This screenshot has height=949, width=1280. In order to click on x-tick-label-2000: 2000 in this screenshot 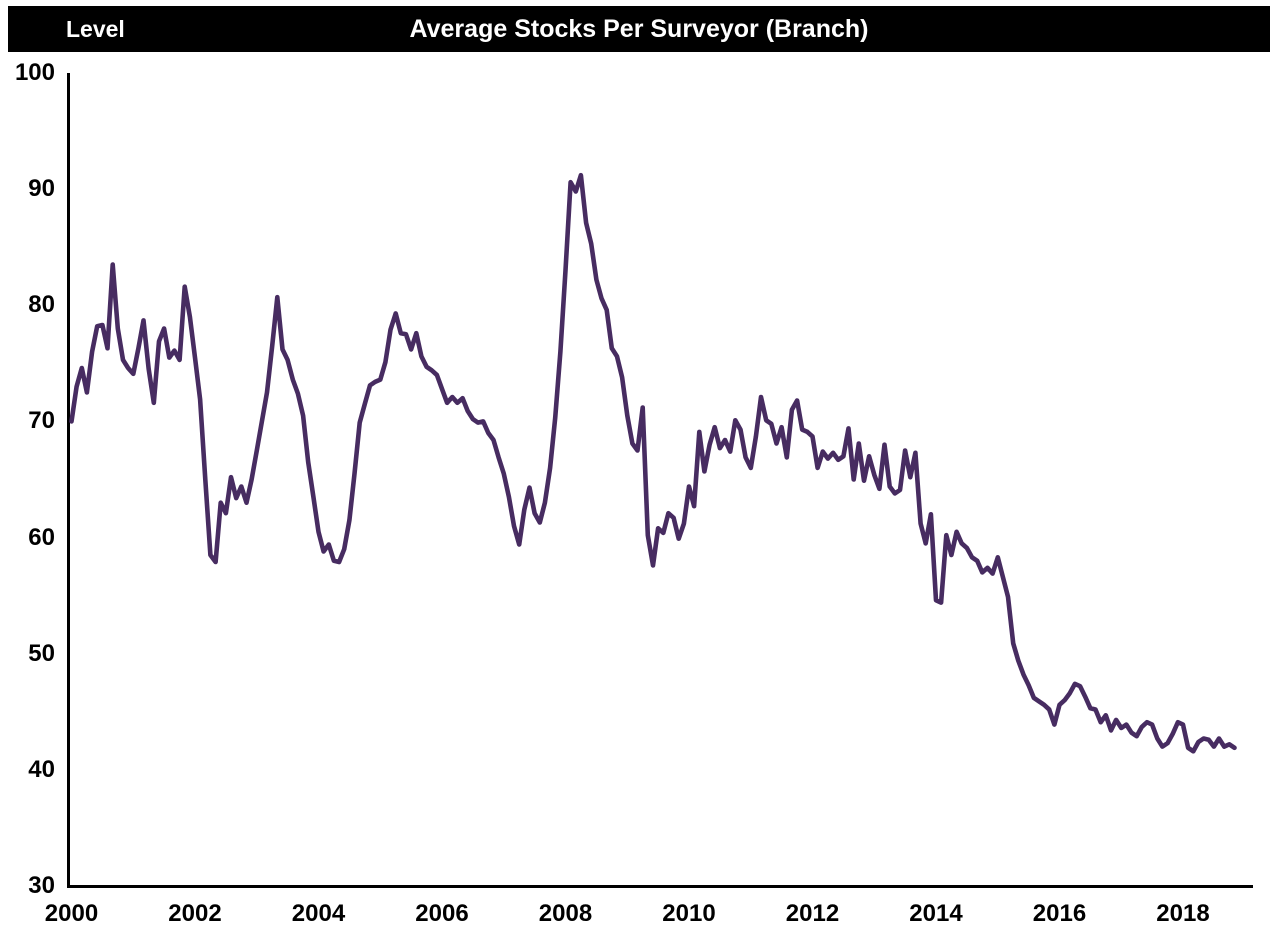, I will do `click(71, 913)`.